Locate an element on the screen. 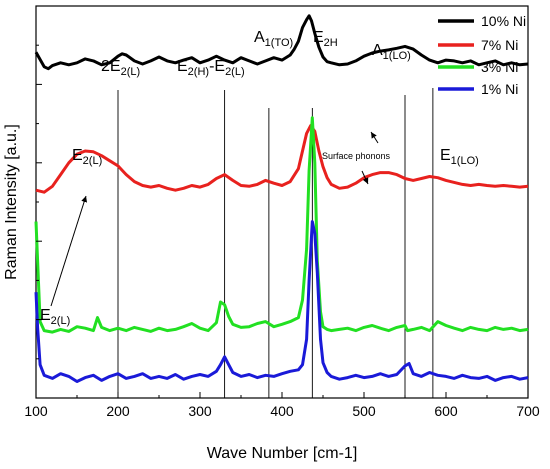 This screenshot has height=469, width=550. x-tick-label: 700 is located at coordinates (528, 411).